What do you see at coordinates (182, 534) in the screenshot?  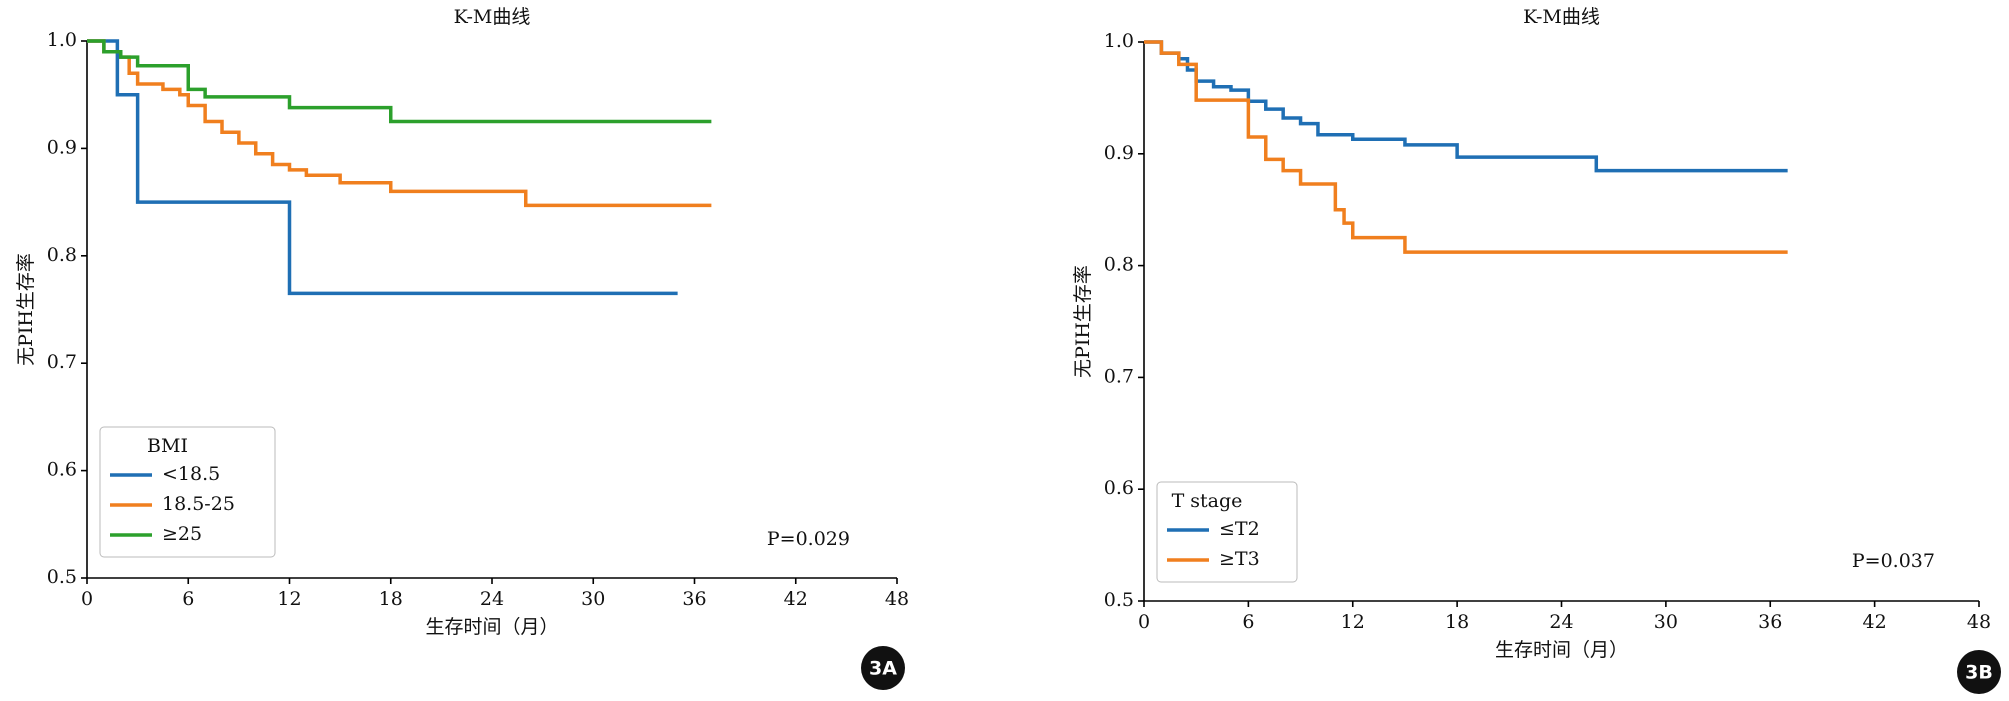 I see `legend-label: ≥25` at bounding box center [182, 534].